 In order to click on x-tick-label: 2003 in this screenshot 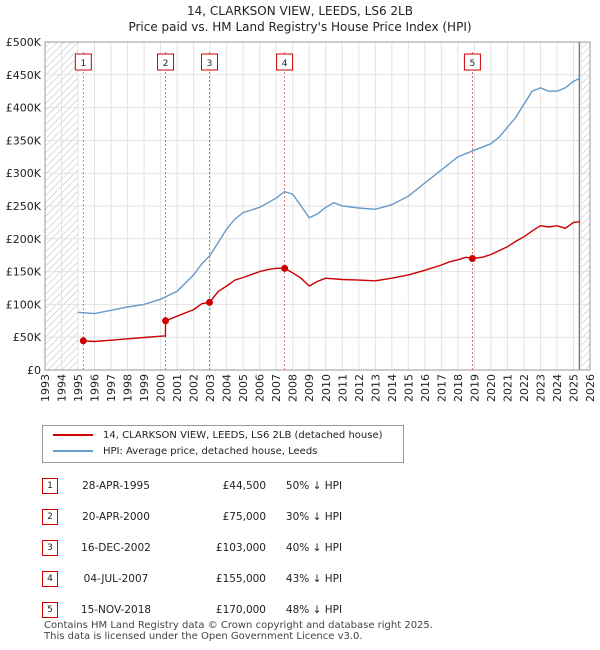, I will do `click(210, 388)`.